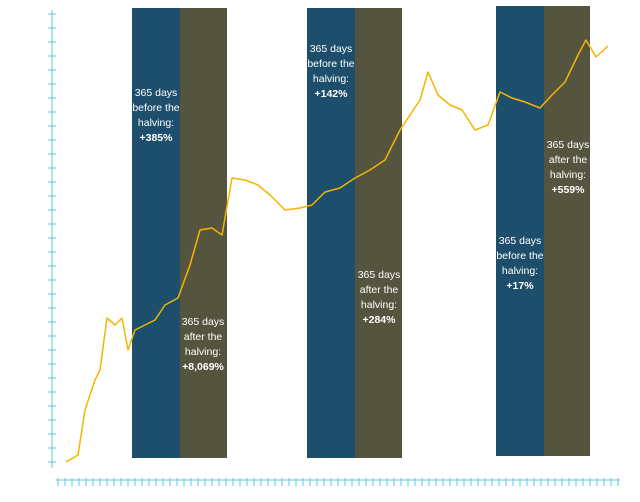 The height and width of the screenshot is (502, 640). What do you see at coordinates (520, 286) in the screenshot?
I see `annotation-value: +17%` at bounding box center [520, 286].